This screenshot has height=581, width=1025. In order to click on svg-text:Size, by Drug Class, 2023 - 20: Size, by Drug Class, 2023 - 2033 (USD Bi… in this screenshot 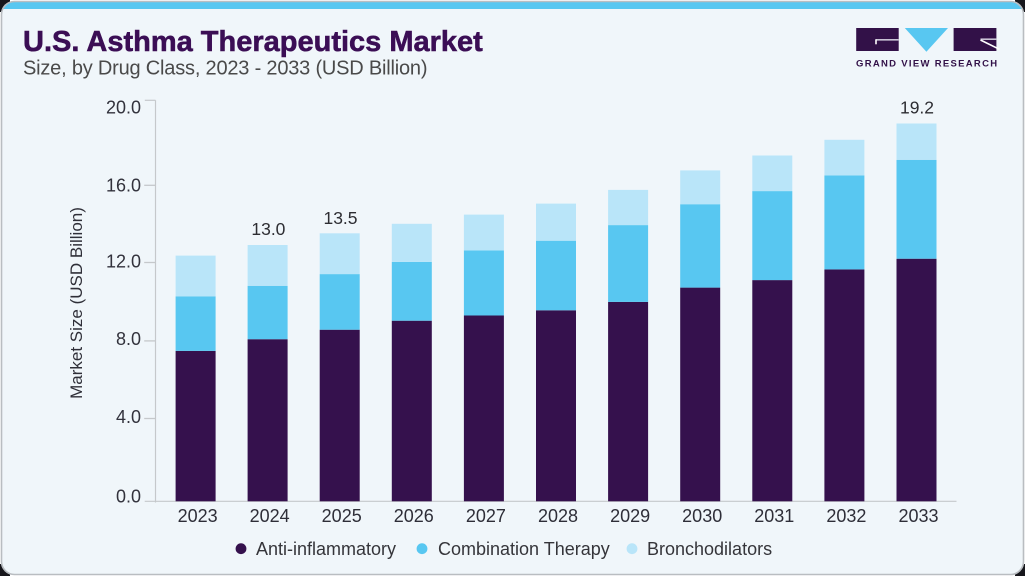, I will do `click(225, 69)`.